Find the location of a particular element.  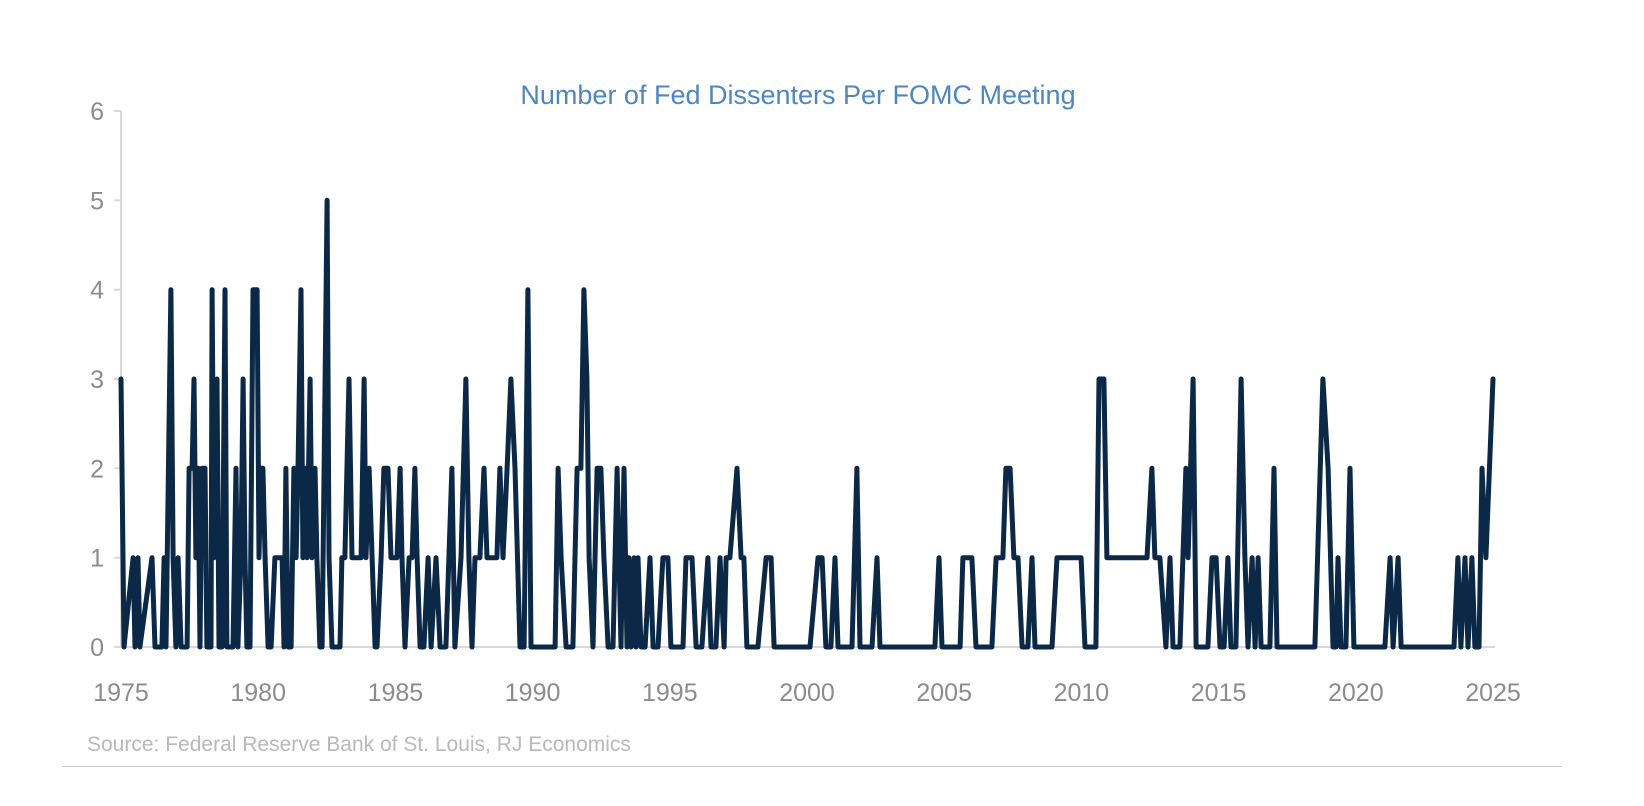

x-tick-label: 2025 is located at coordinates (1493, 693).